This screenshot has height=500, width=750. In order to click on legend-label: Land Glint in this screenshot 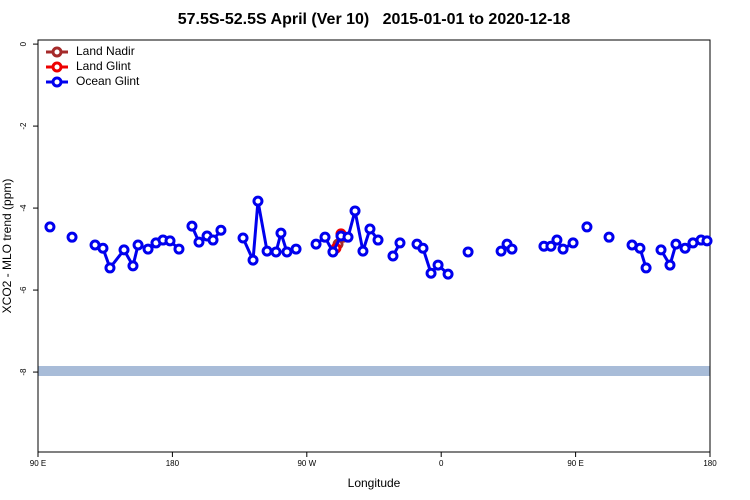, I will do `click(103, 66)`.